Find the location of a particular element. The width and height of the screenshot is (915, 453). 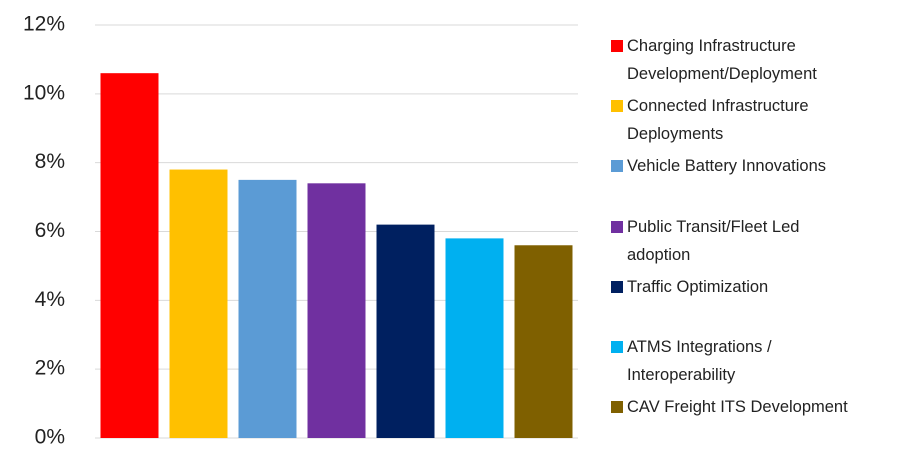

legend-item: Traffic Optimization is located at coordinates (738, 287).